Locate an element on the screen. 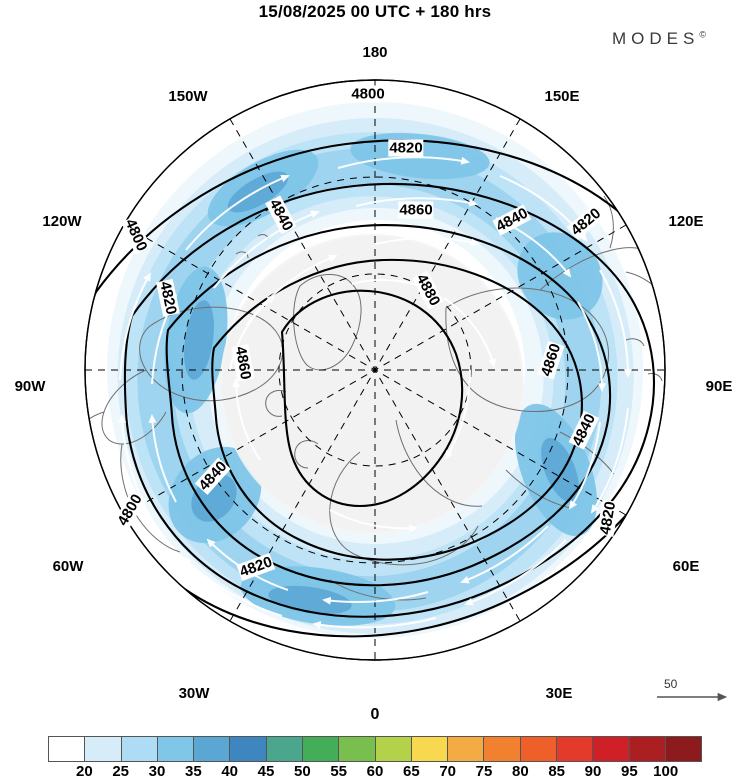  modes-logo-text: MODES is located at coordinates (656, 38).